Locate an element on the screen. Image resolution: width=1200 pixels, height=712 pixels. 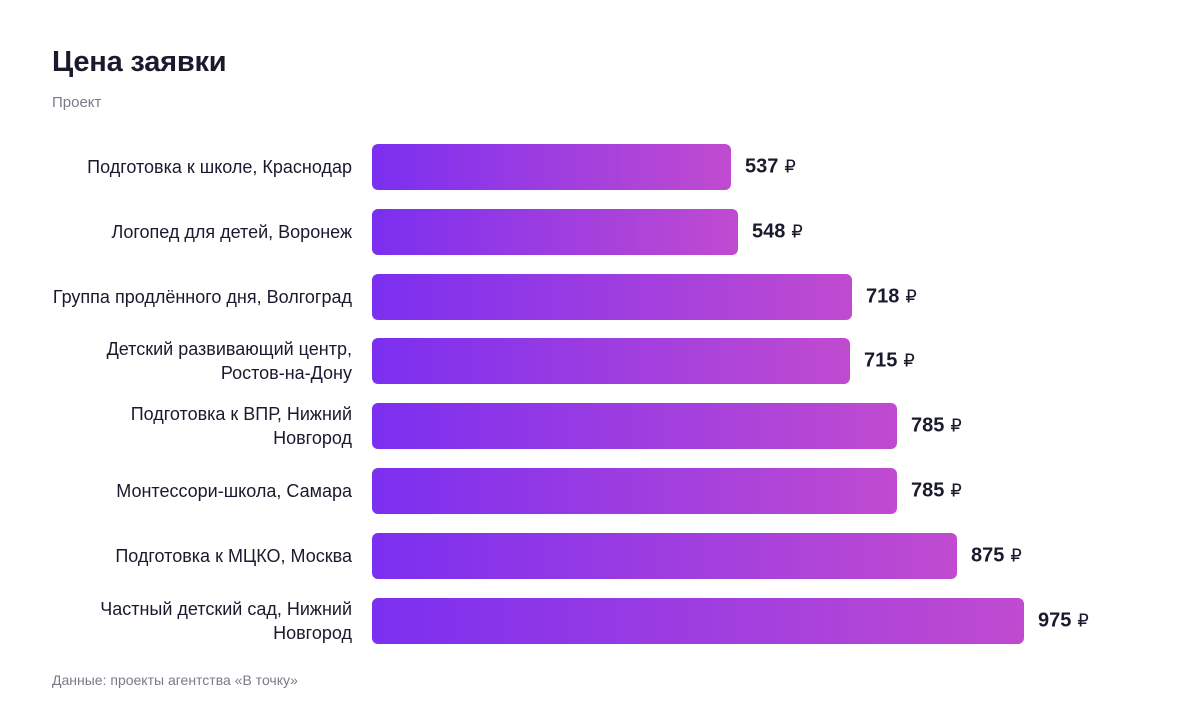
bar-row: Подготовка к ВПР, Нижний Новгород 785 ₽ is located at coordinates (600, 426).